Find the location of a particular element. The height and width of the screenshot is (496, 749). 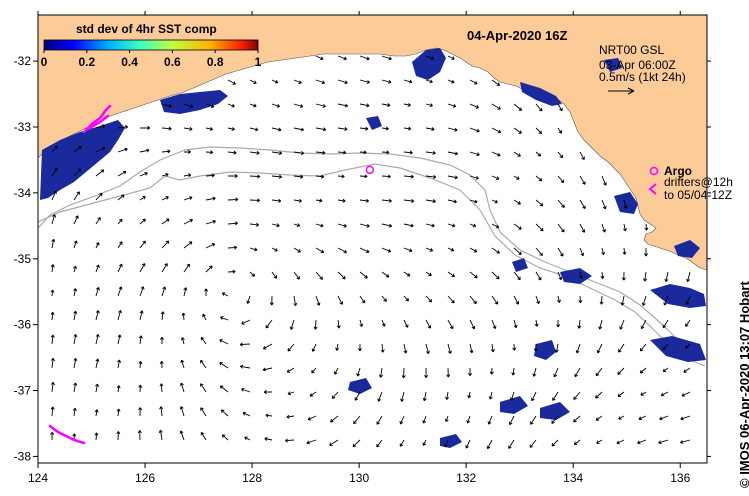

current-scale-label: 0.5m/s (1kt 24h) is located at coordinates (642, 77).